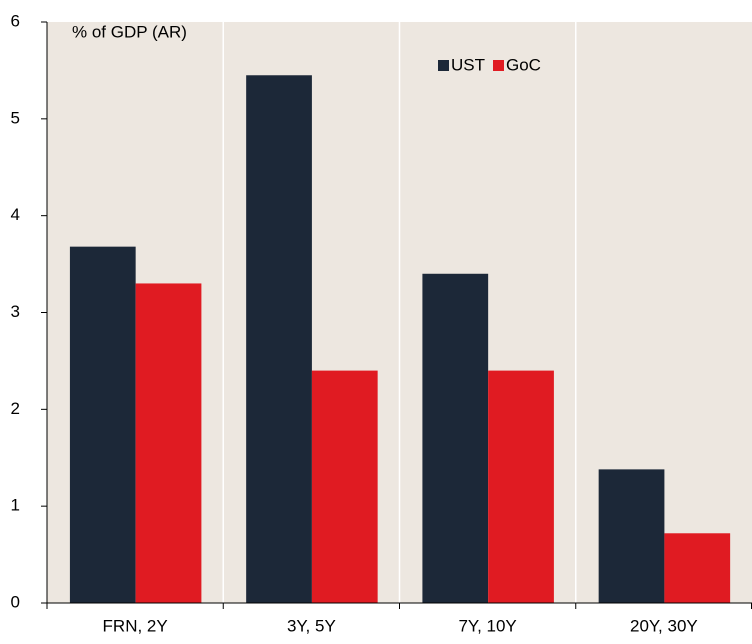 The height and width of the screenshot is (644, 752). I want to click on x-tick-label: 20Y, 30Y, so click(664, 625).